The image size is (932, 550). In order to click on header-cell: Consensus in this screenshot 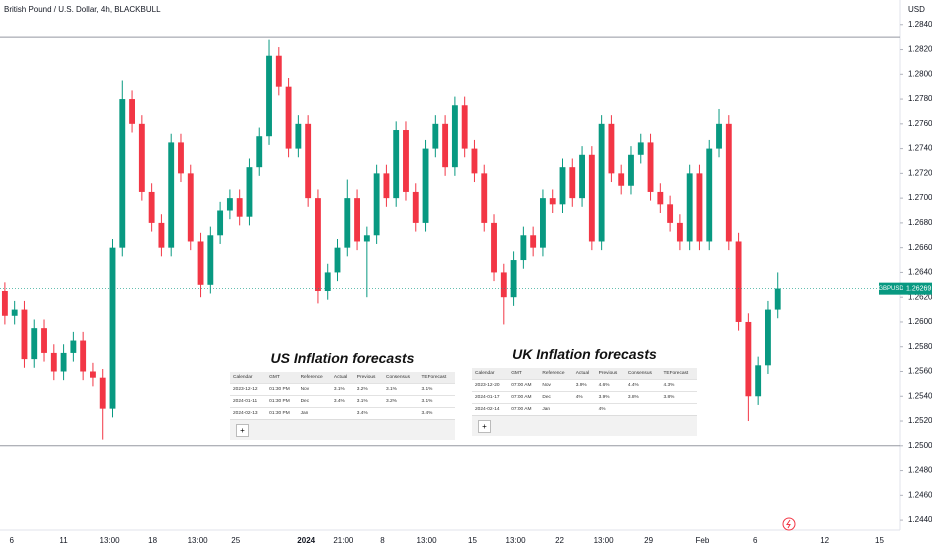, I will do `click(642, 374)`.